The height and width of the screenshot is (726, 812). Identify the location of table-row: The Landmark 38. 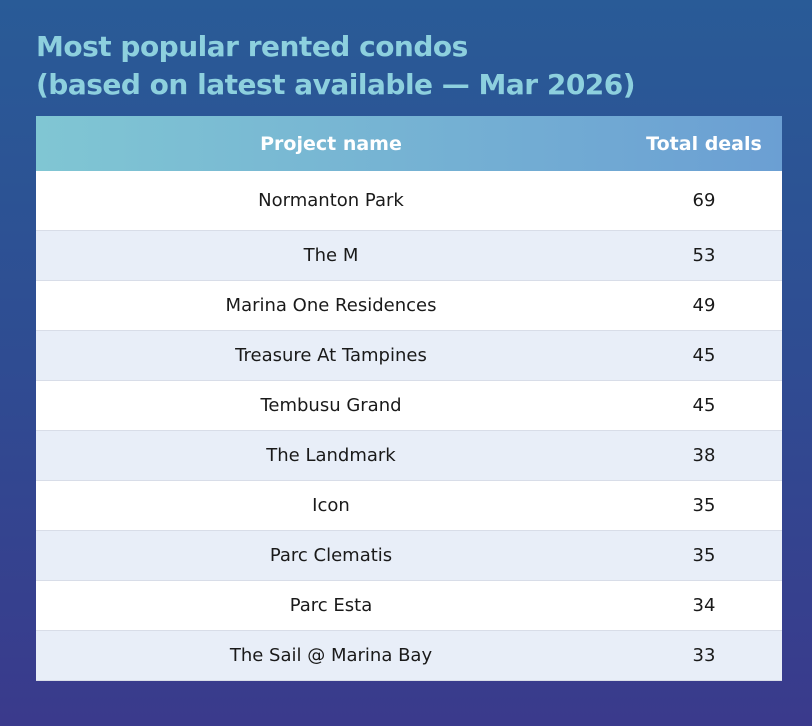
(409, 456).